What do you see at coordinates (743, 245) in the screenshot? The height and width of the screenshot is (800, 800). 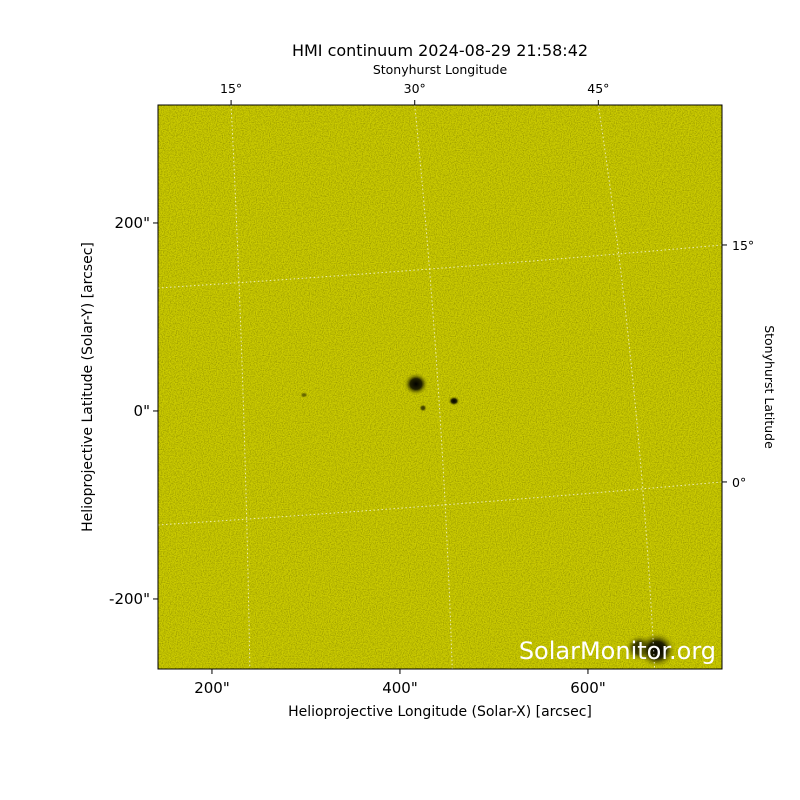 I see `y2-tick-label: 15°` at bounding box center [743, 245].